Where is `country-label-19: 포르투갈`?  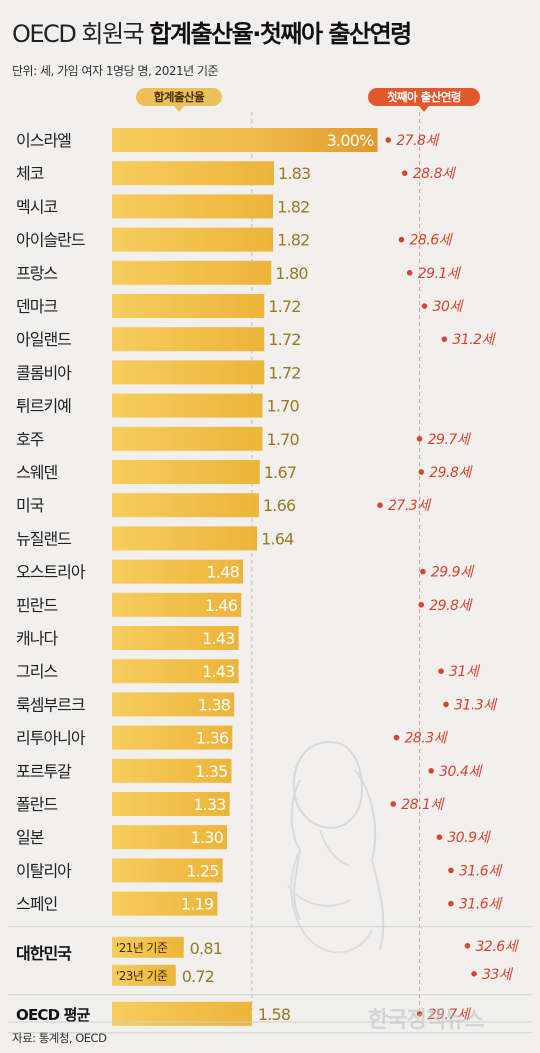
country-label-19: 포르투갈 is located at coordinates (44, 771).